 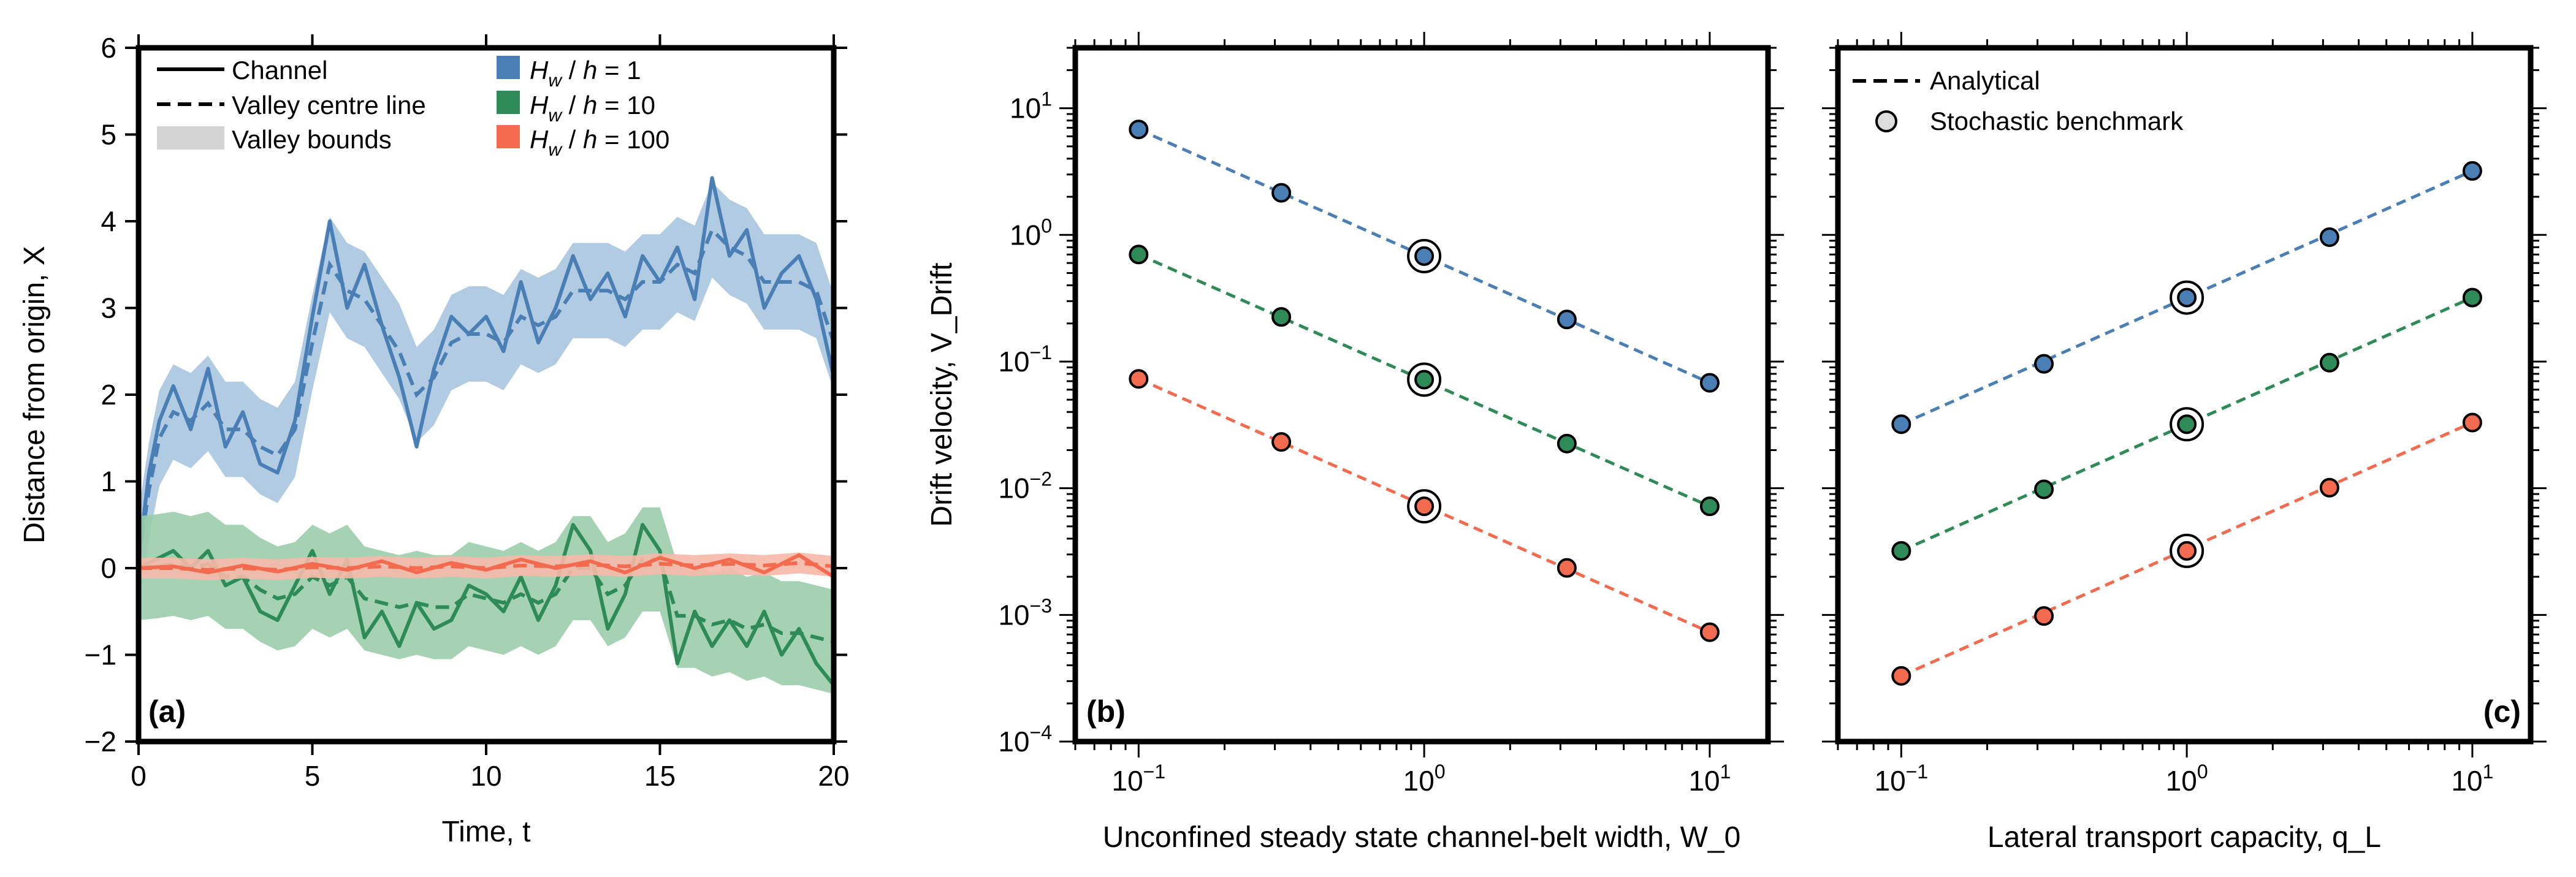 I want to click on legend-label: Stochastic benchmark, so click(x=2057, y=121).